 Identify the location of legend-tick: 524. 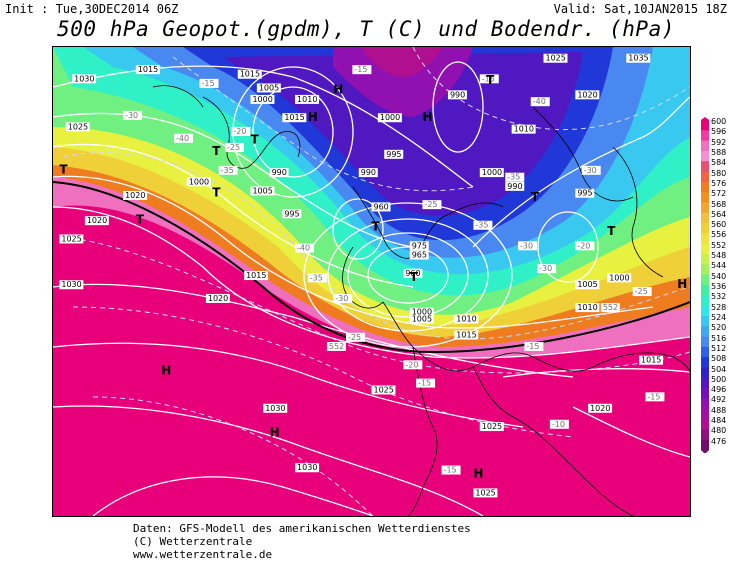
(719, 317).